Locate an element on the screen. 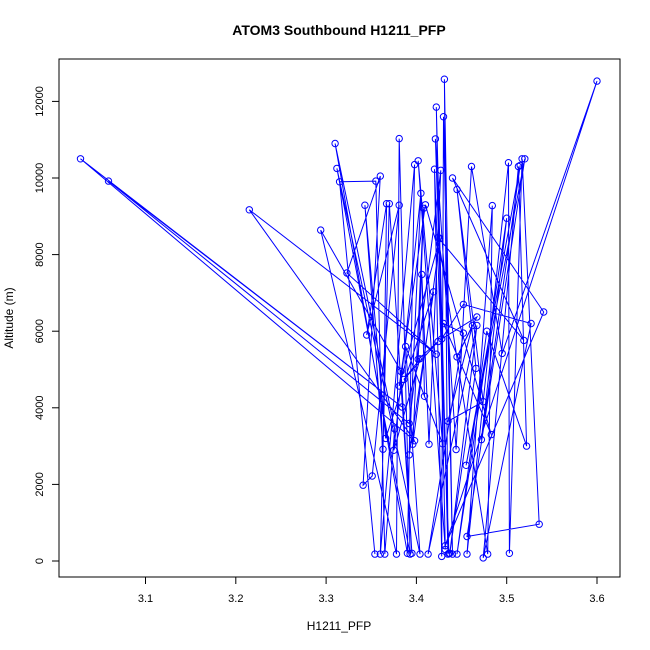 This screenshot has height=650, width=650. y-tick-label: 8000 is located at coordinates (40, 254).